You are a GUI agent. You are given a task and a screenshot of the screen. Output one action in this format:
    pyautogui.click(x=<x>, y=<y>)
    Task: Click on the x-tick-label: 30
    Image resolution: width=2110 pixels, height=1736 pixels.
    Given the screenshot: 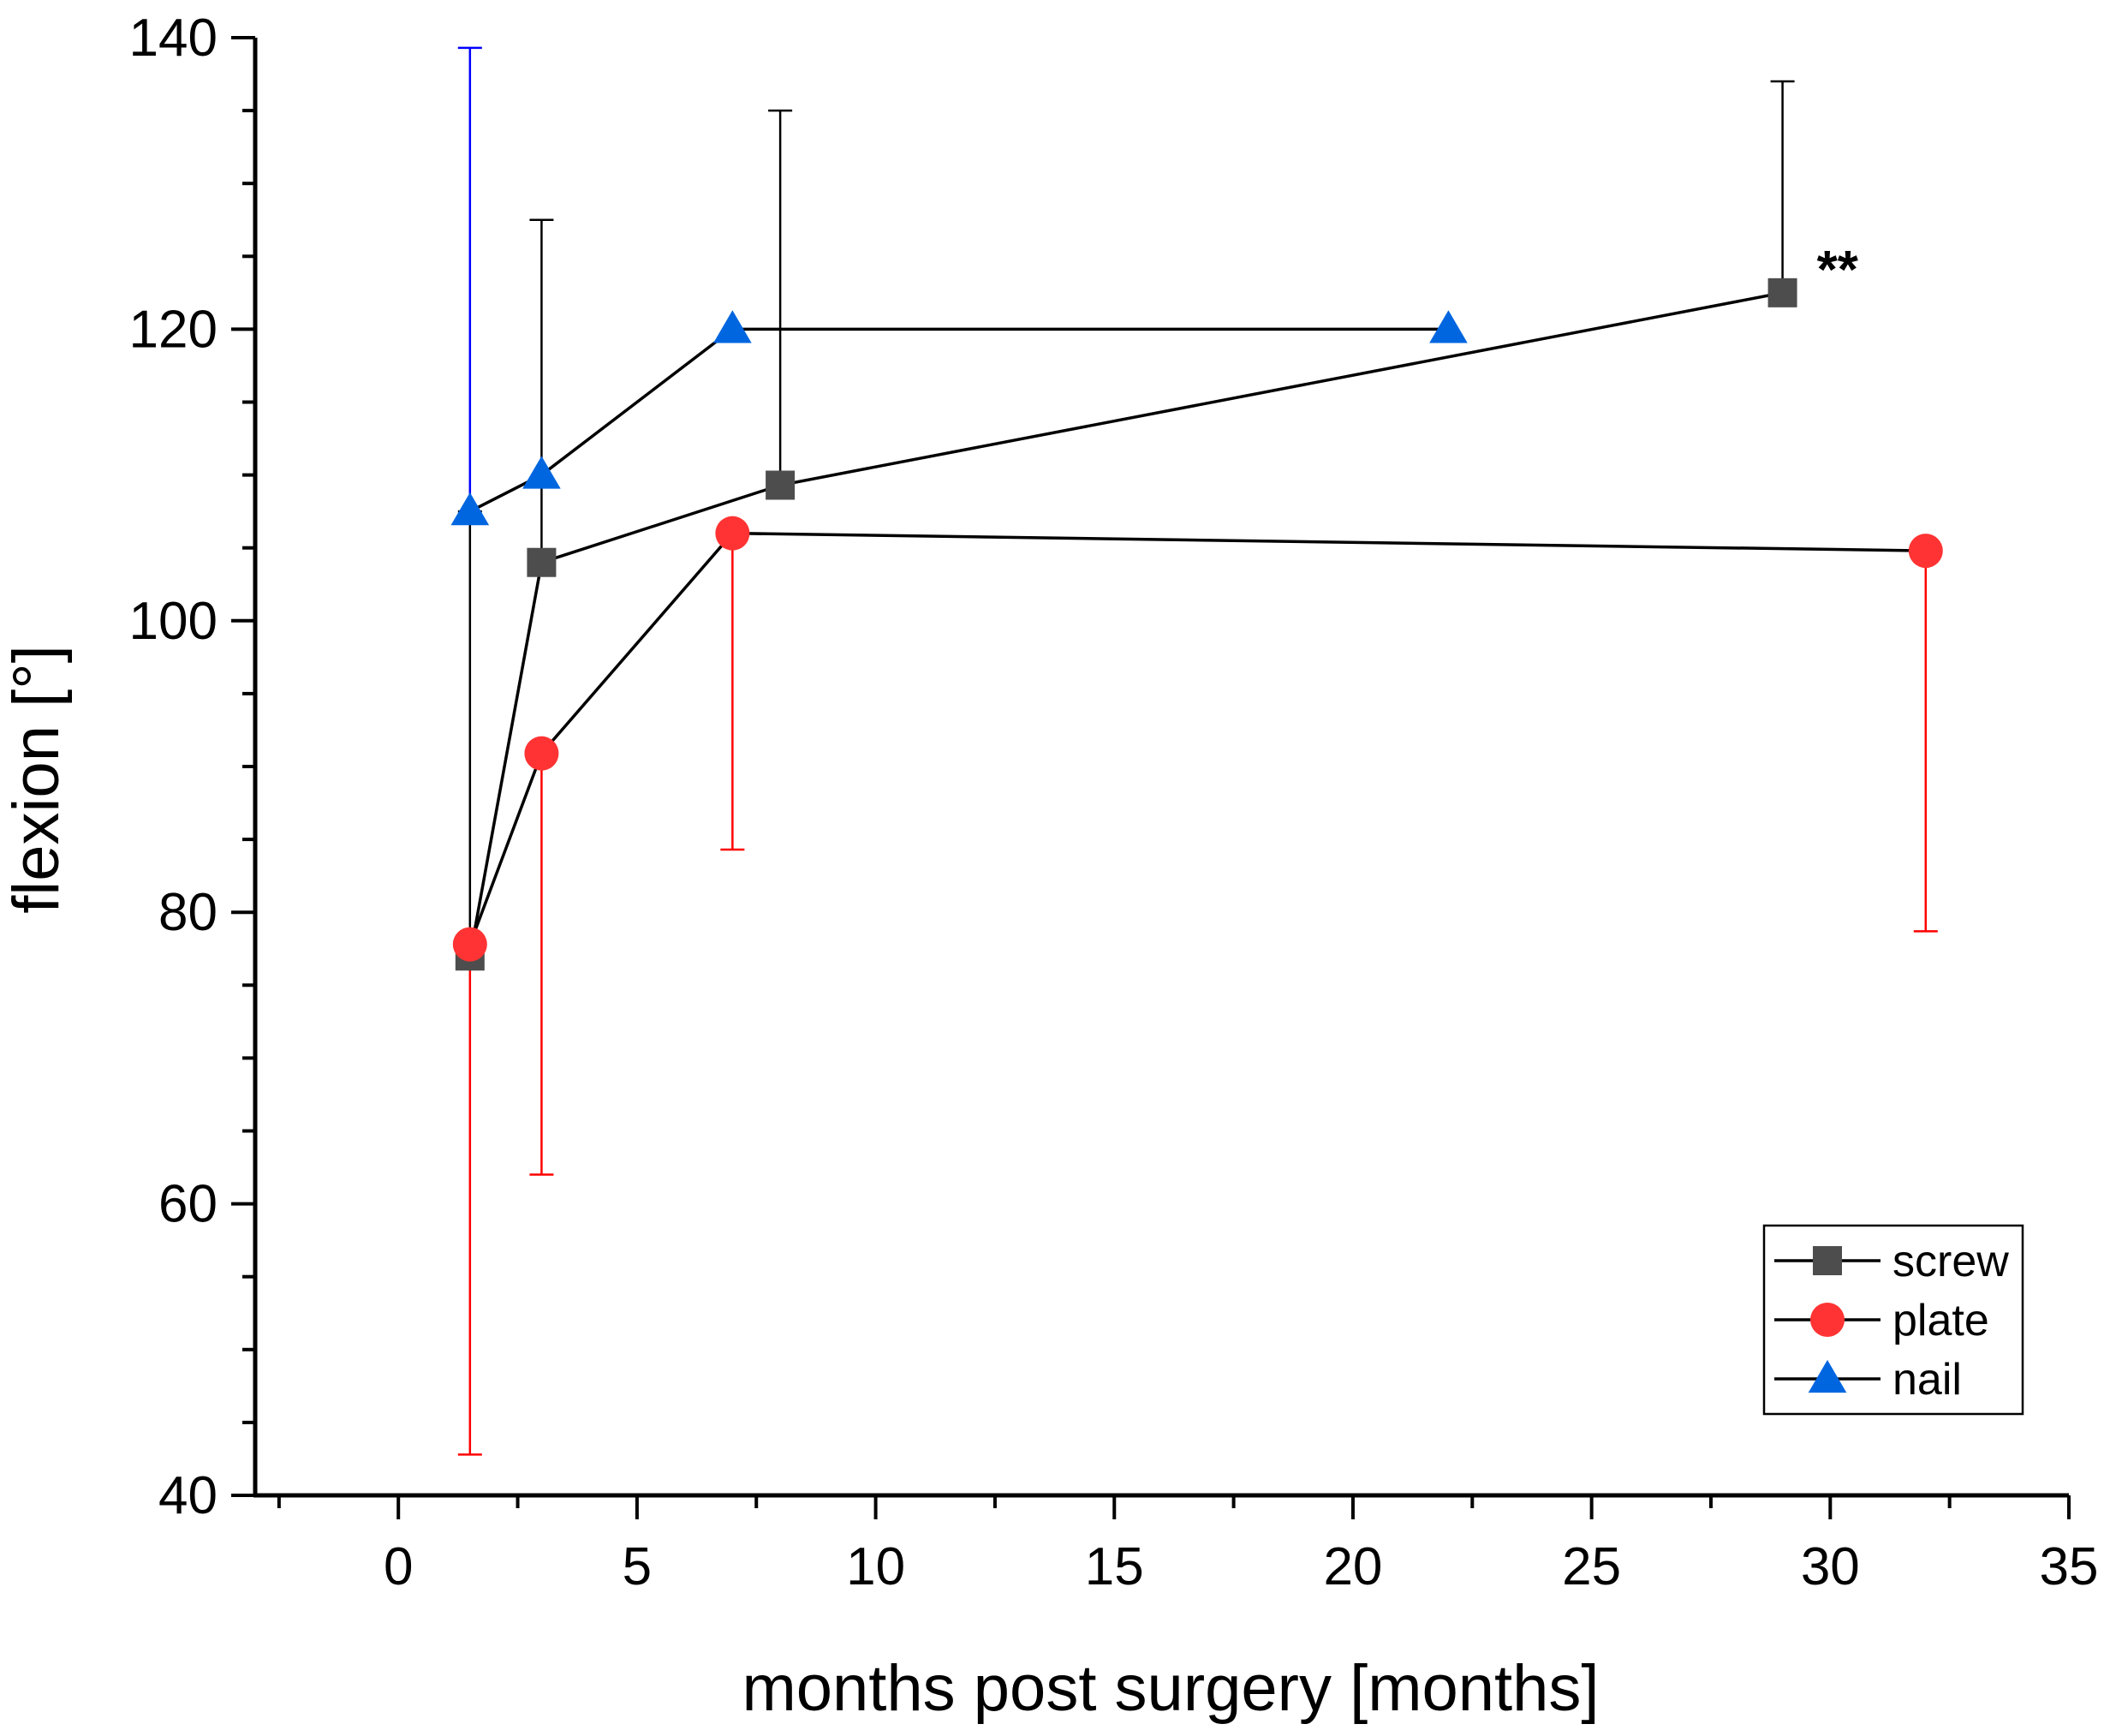 What is the action you would take?
    pyautogui.click(x=1830, y=1566)
    